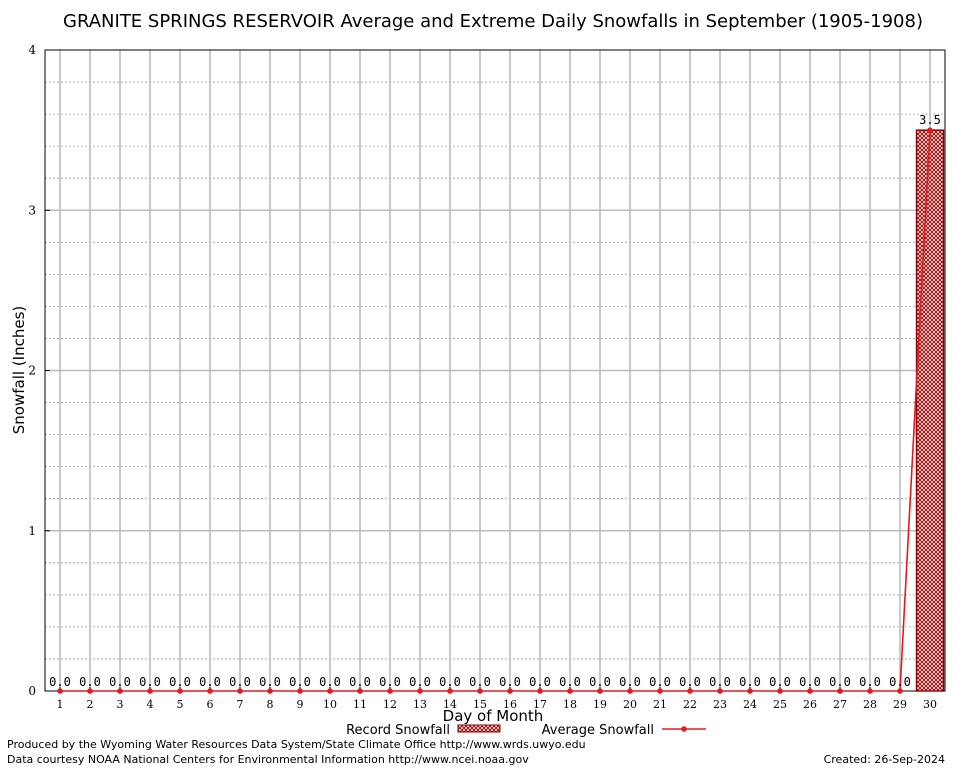 The width and height of the screenshot is (954, 768). What do you see at coordinates (32, 531) in the screenshot?
I see `y-tick-label: 1` at bounding box center [32, 531].